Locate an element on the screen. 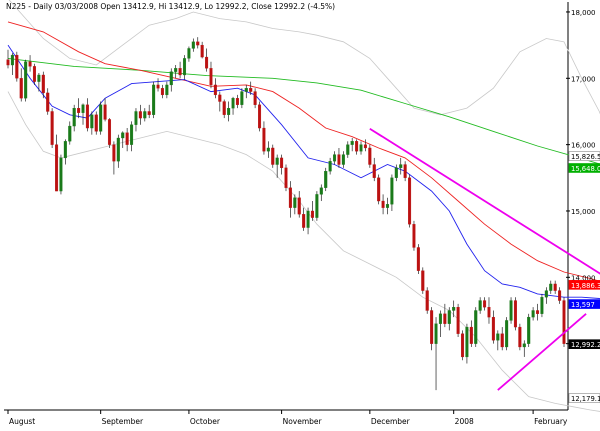  y-tick-label: 14,000 is located at coordinates (583, 278).